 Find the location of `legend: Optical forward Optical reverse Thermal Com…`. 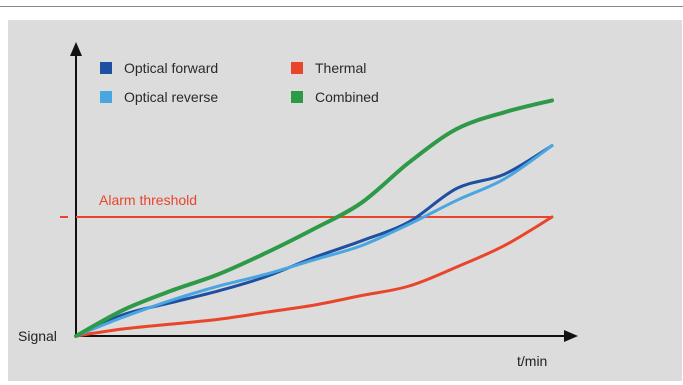

legend: Optical forward Optical reverse Thermal Com… is located at coordinates (239, 82).